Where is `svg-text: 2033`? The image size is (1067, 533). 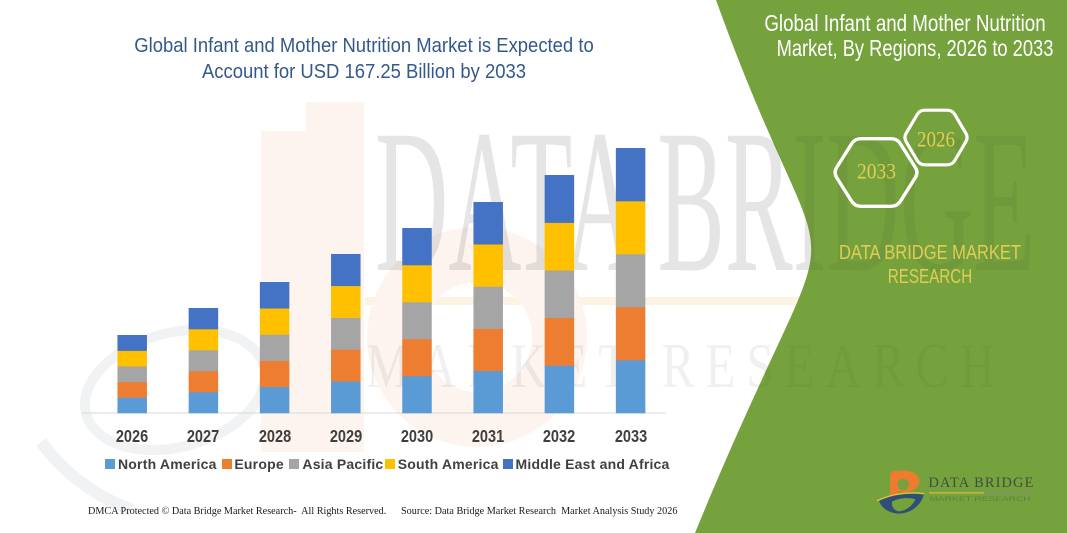
svg-text: 2033 is located at coordinates (876, 170).